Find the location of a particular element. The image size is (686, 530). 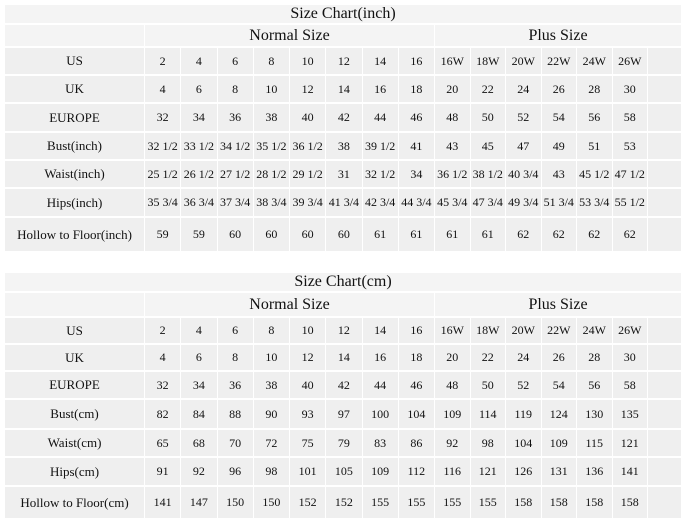

size-cell: 98 is located at coordinates (271, 472).